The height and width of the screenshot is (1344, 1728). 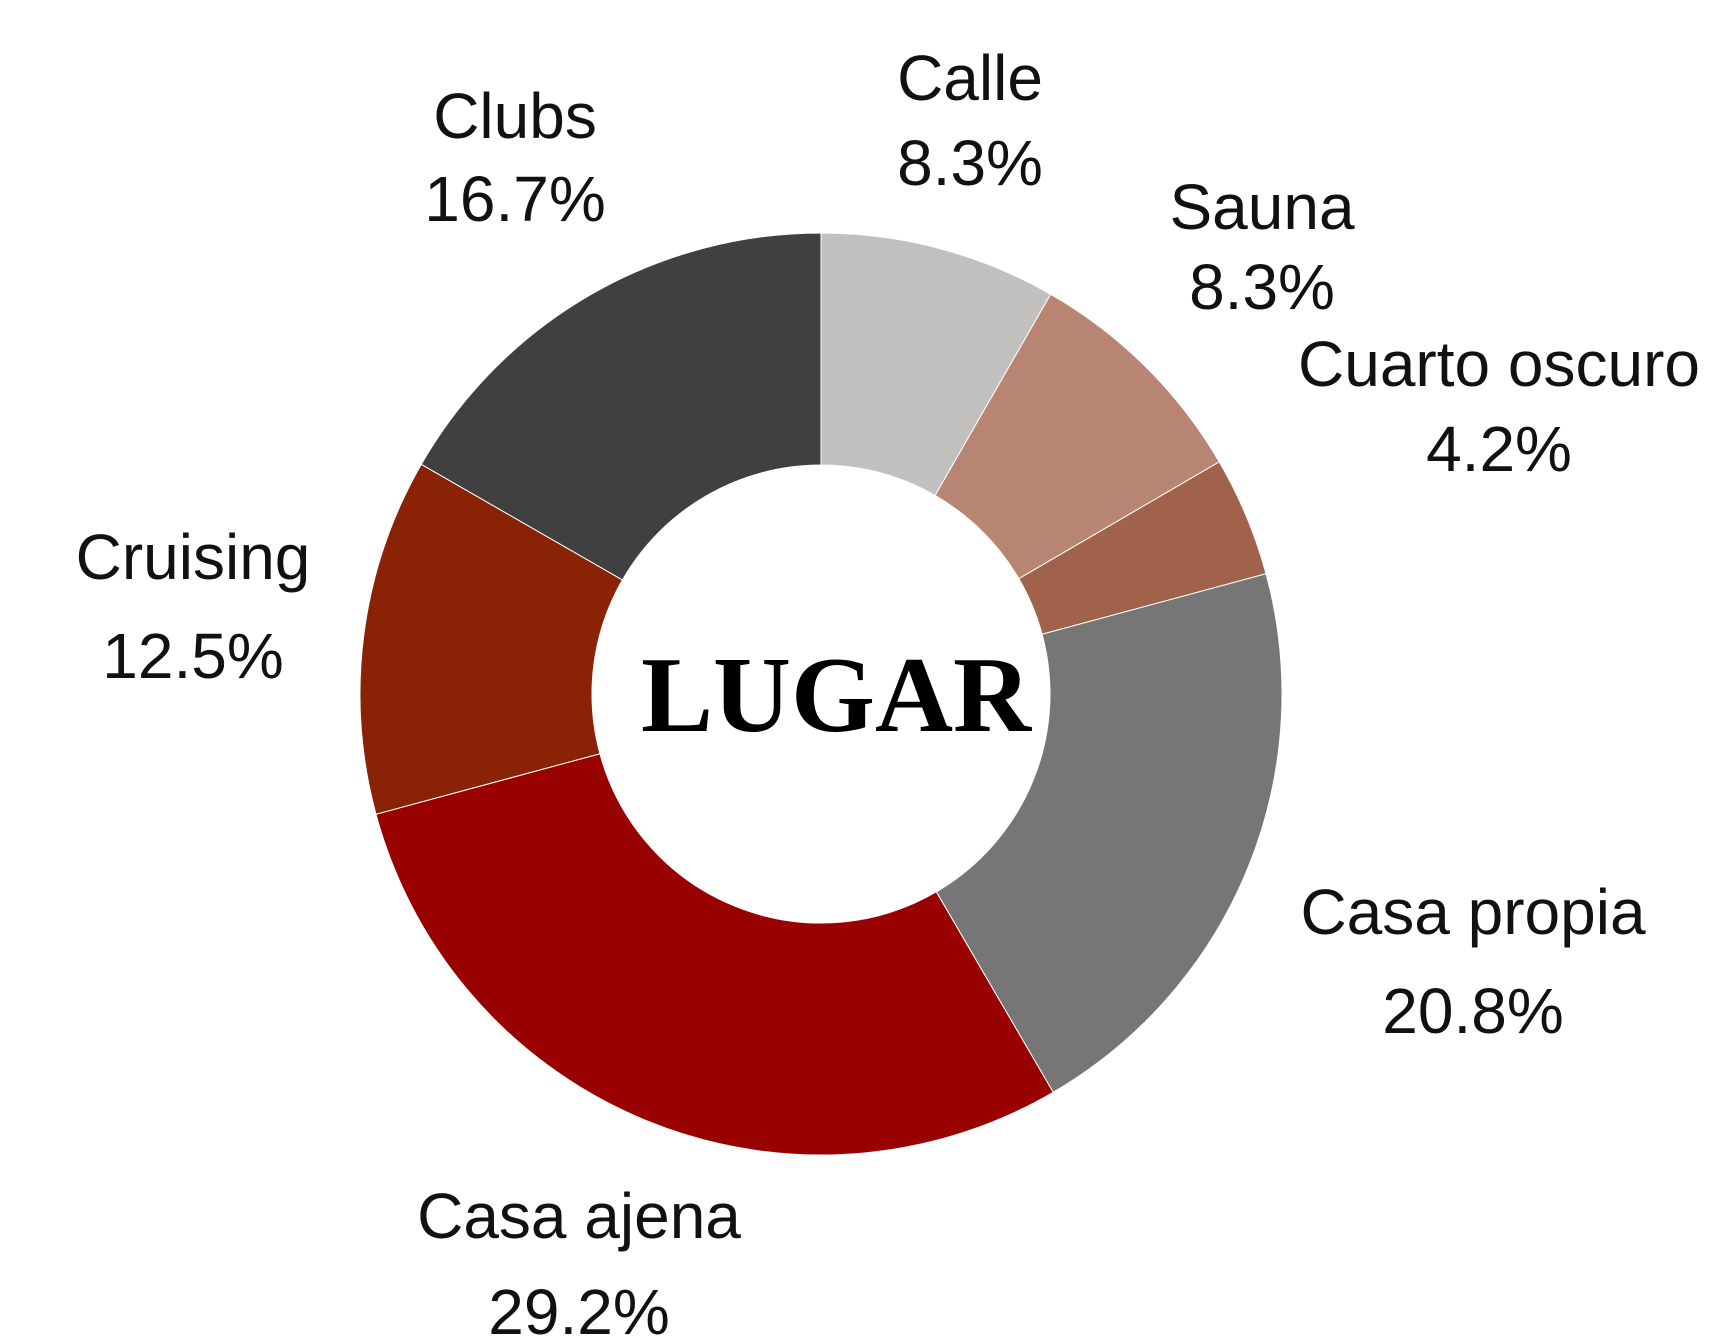 What do you see at coordinates (836, 695) in the screenshot?
I see `center-label: LUGAR` at bounding box center [836, 695].